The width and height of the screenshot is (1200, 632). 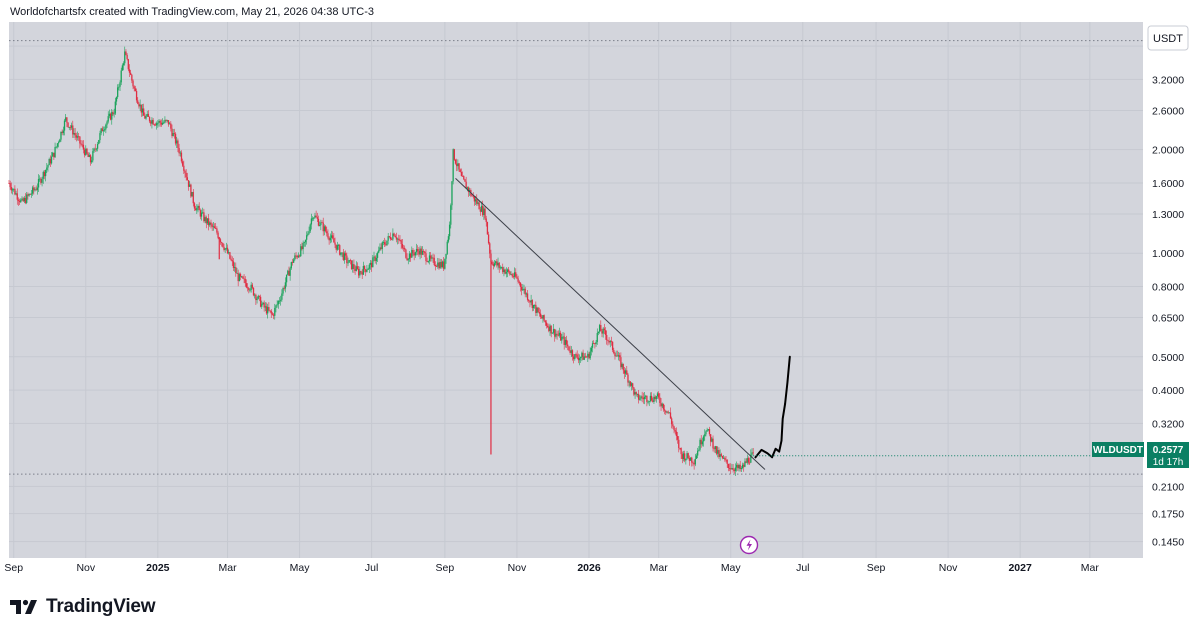 I want to click on x-tick-label: Jul, so click(x=371, y=568).